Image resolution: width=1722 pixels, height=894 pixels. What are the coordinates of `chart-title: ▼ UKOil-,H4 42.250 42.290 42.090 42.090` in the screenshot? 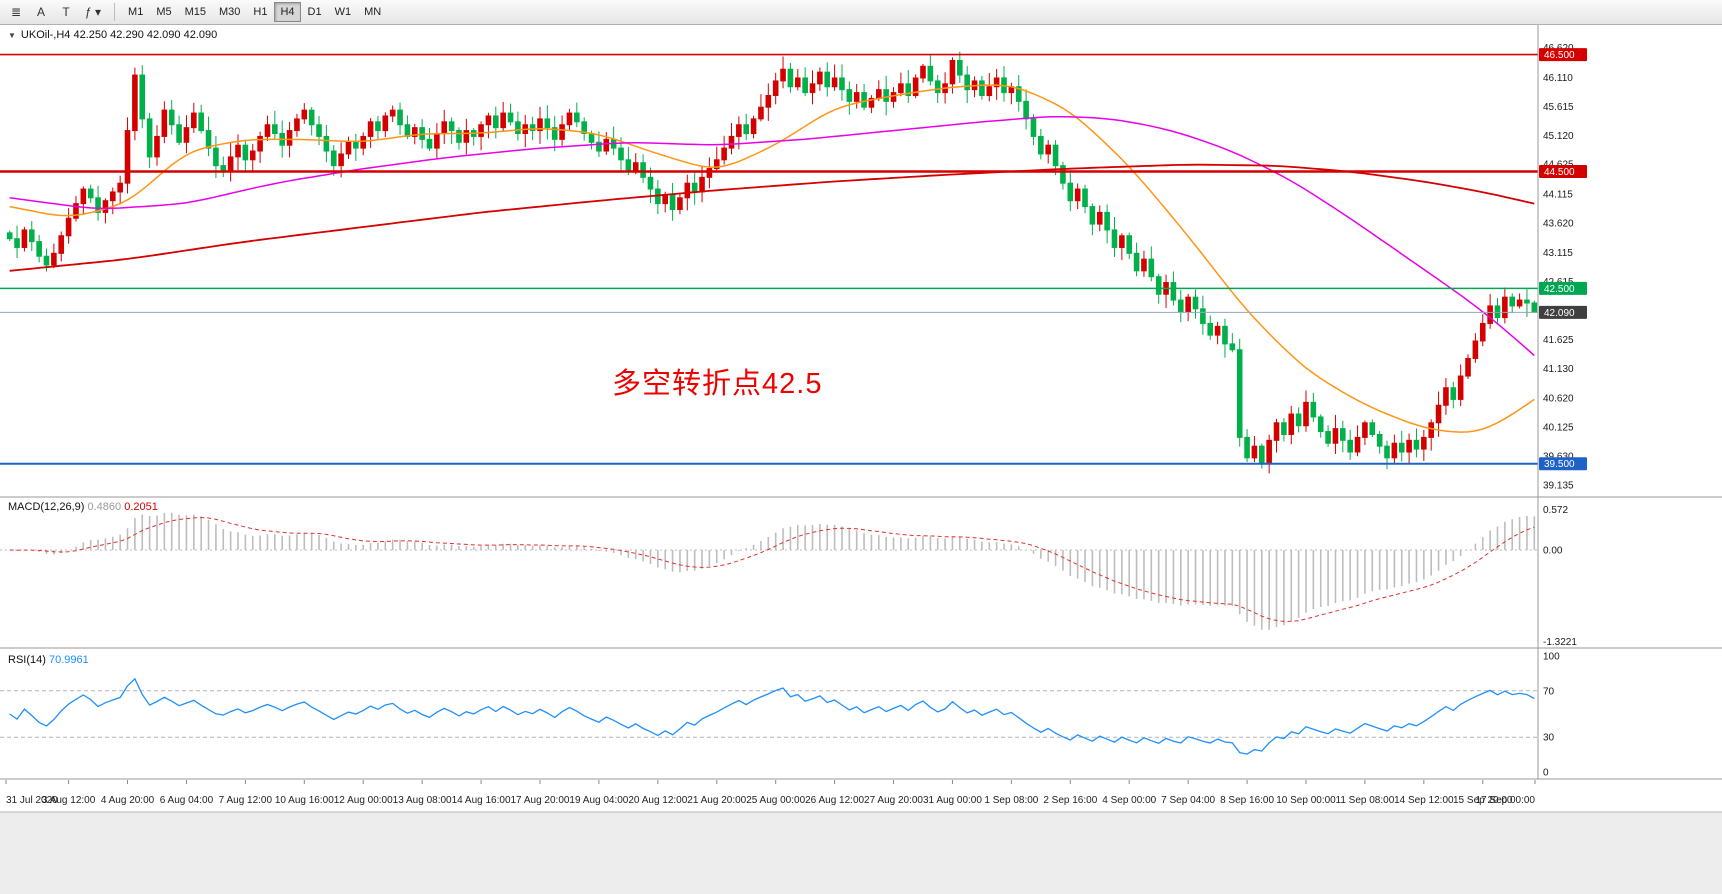 It's located at (112, 35).